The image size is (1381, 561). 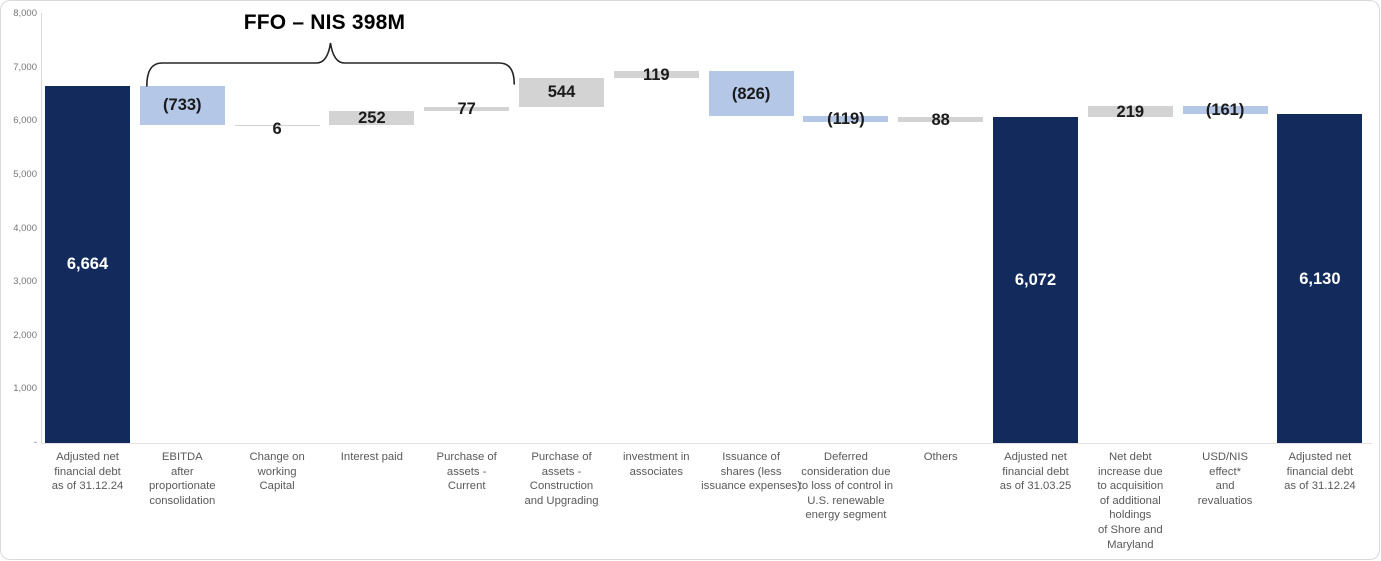 I want to click on y-tick-label: 7,000, so click(x=25, y=67).